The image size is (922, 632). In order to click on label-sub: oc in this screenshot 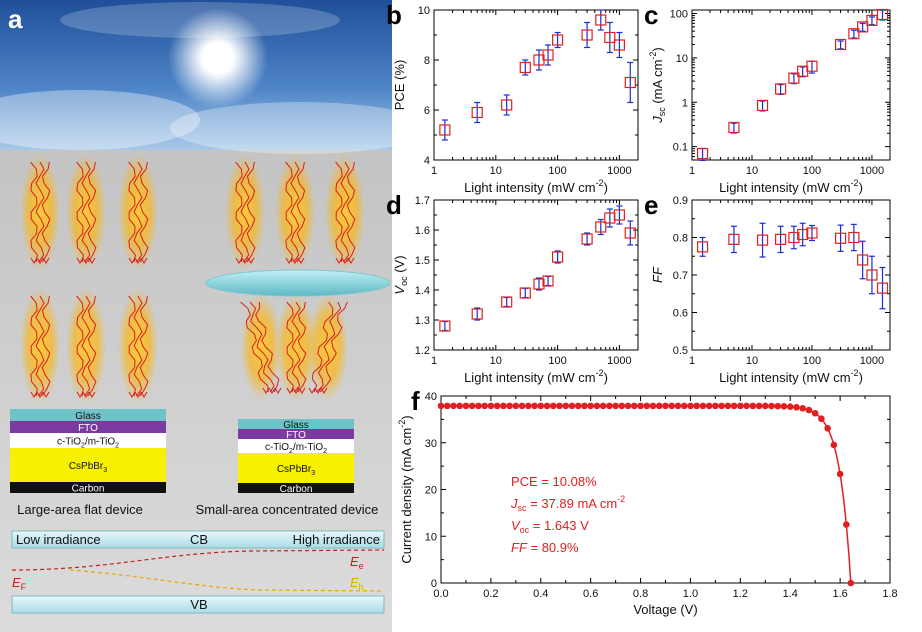, I will do `click(404, 281)`.